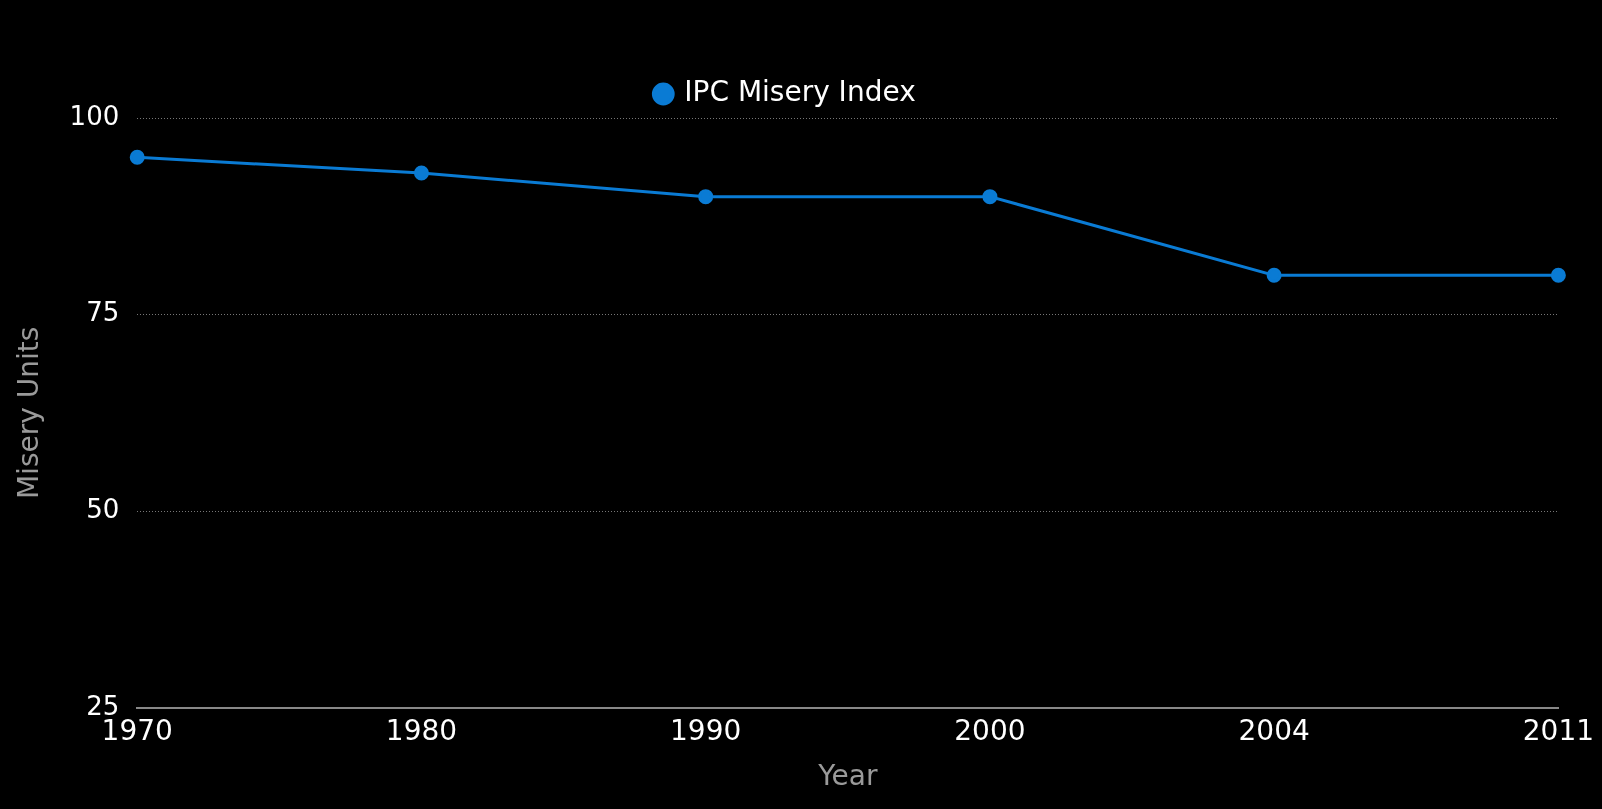 This screenshot has width=1602, height=809. I want to click on y-tick-label: 50, so click(103, 508).